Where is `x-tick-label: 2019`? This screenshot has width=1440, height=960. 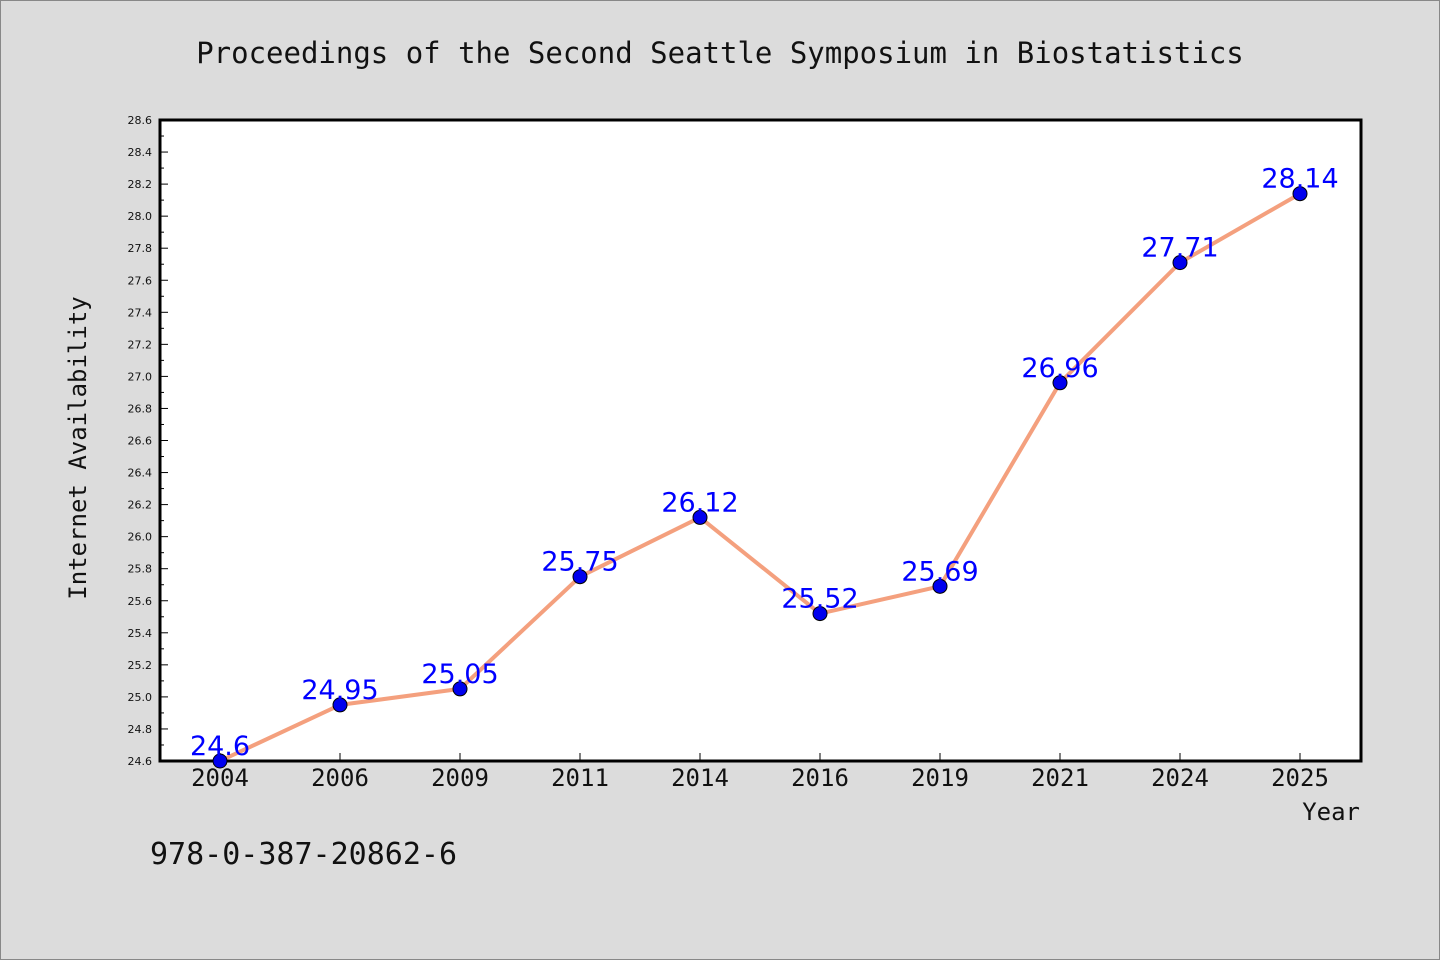 x-tick-label: 2019 is located at coordinates (940, 778).